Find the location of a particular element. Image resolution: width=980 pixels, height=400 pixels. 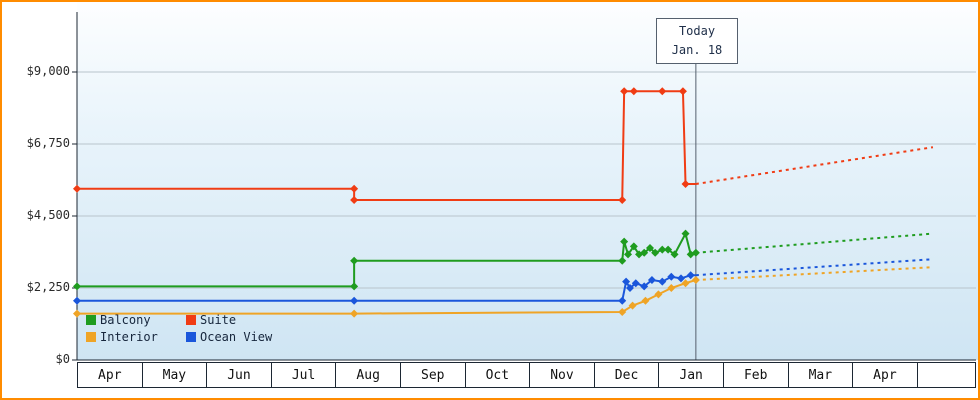

month-cell-4-aug: Aug is located at coordinates (368, 375).